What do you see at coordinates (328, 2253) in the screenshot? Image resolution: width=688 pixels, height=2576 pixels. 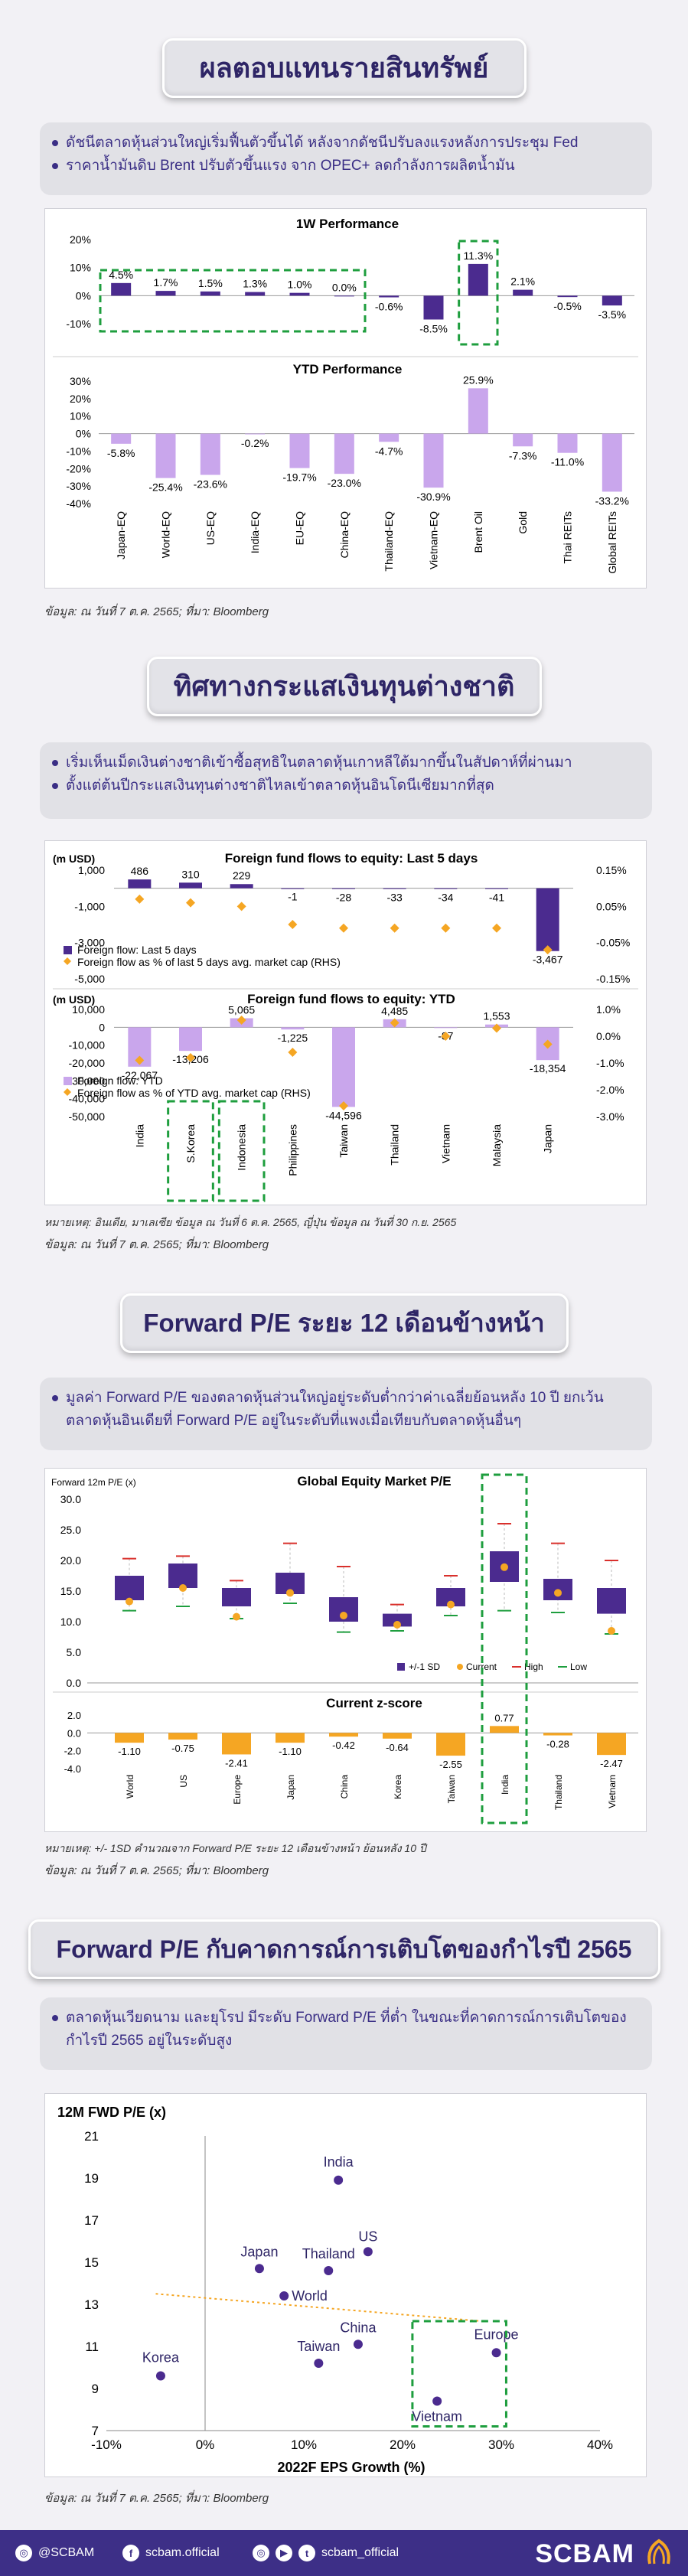 I see `point-label: Thailand` at bounding box center [328, 2253].